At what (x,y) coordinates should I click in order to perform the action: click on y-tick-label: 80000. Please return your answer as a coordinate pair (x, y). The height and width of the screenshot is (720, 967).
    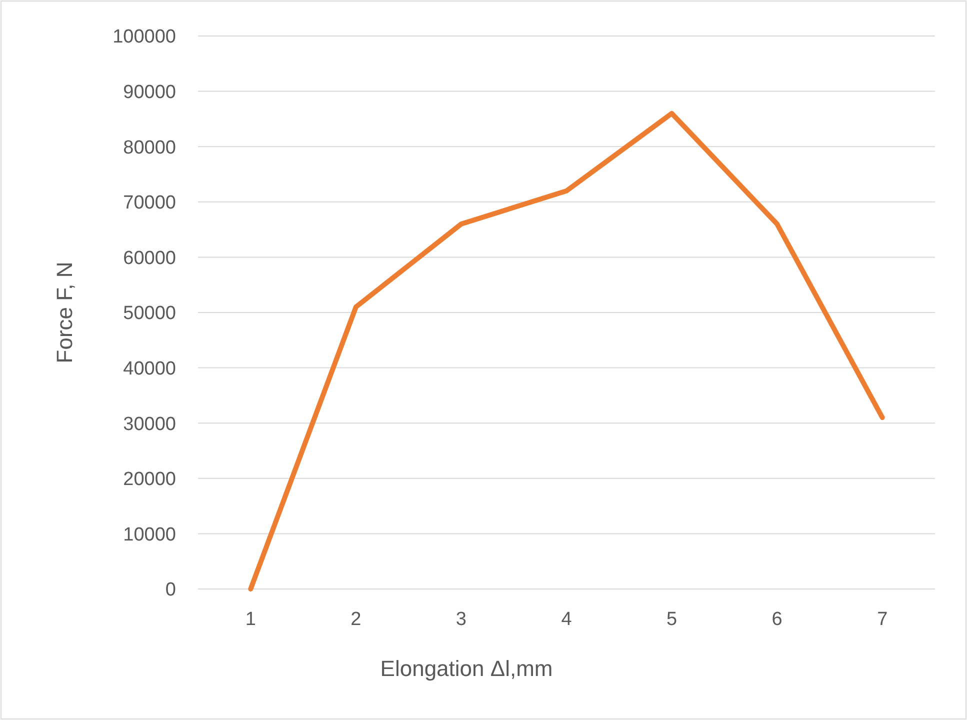
    Looking at the image, I should click on (149, 147).